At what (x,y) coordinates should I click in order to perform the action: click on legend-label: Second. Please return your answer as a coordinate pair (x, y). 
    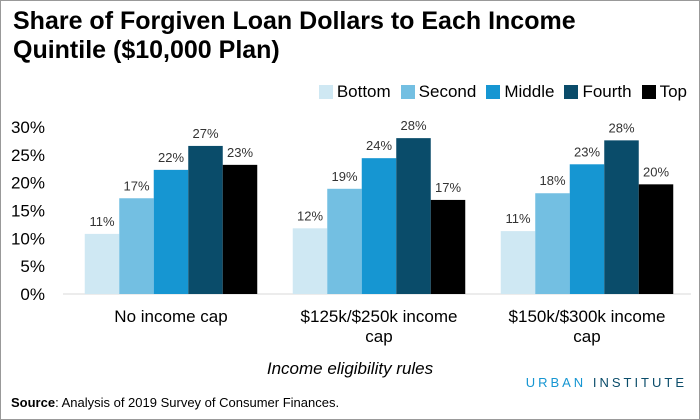
    Looking at the image, I should click on (447, 91).